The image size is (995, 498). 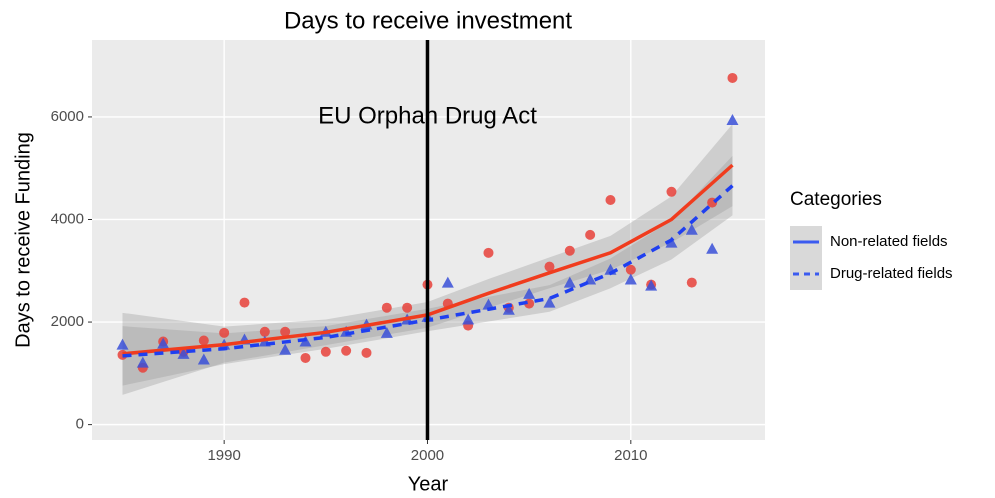 I want to click on legend-title: Categories, so click(x=836, y=199).